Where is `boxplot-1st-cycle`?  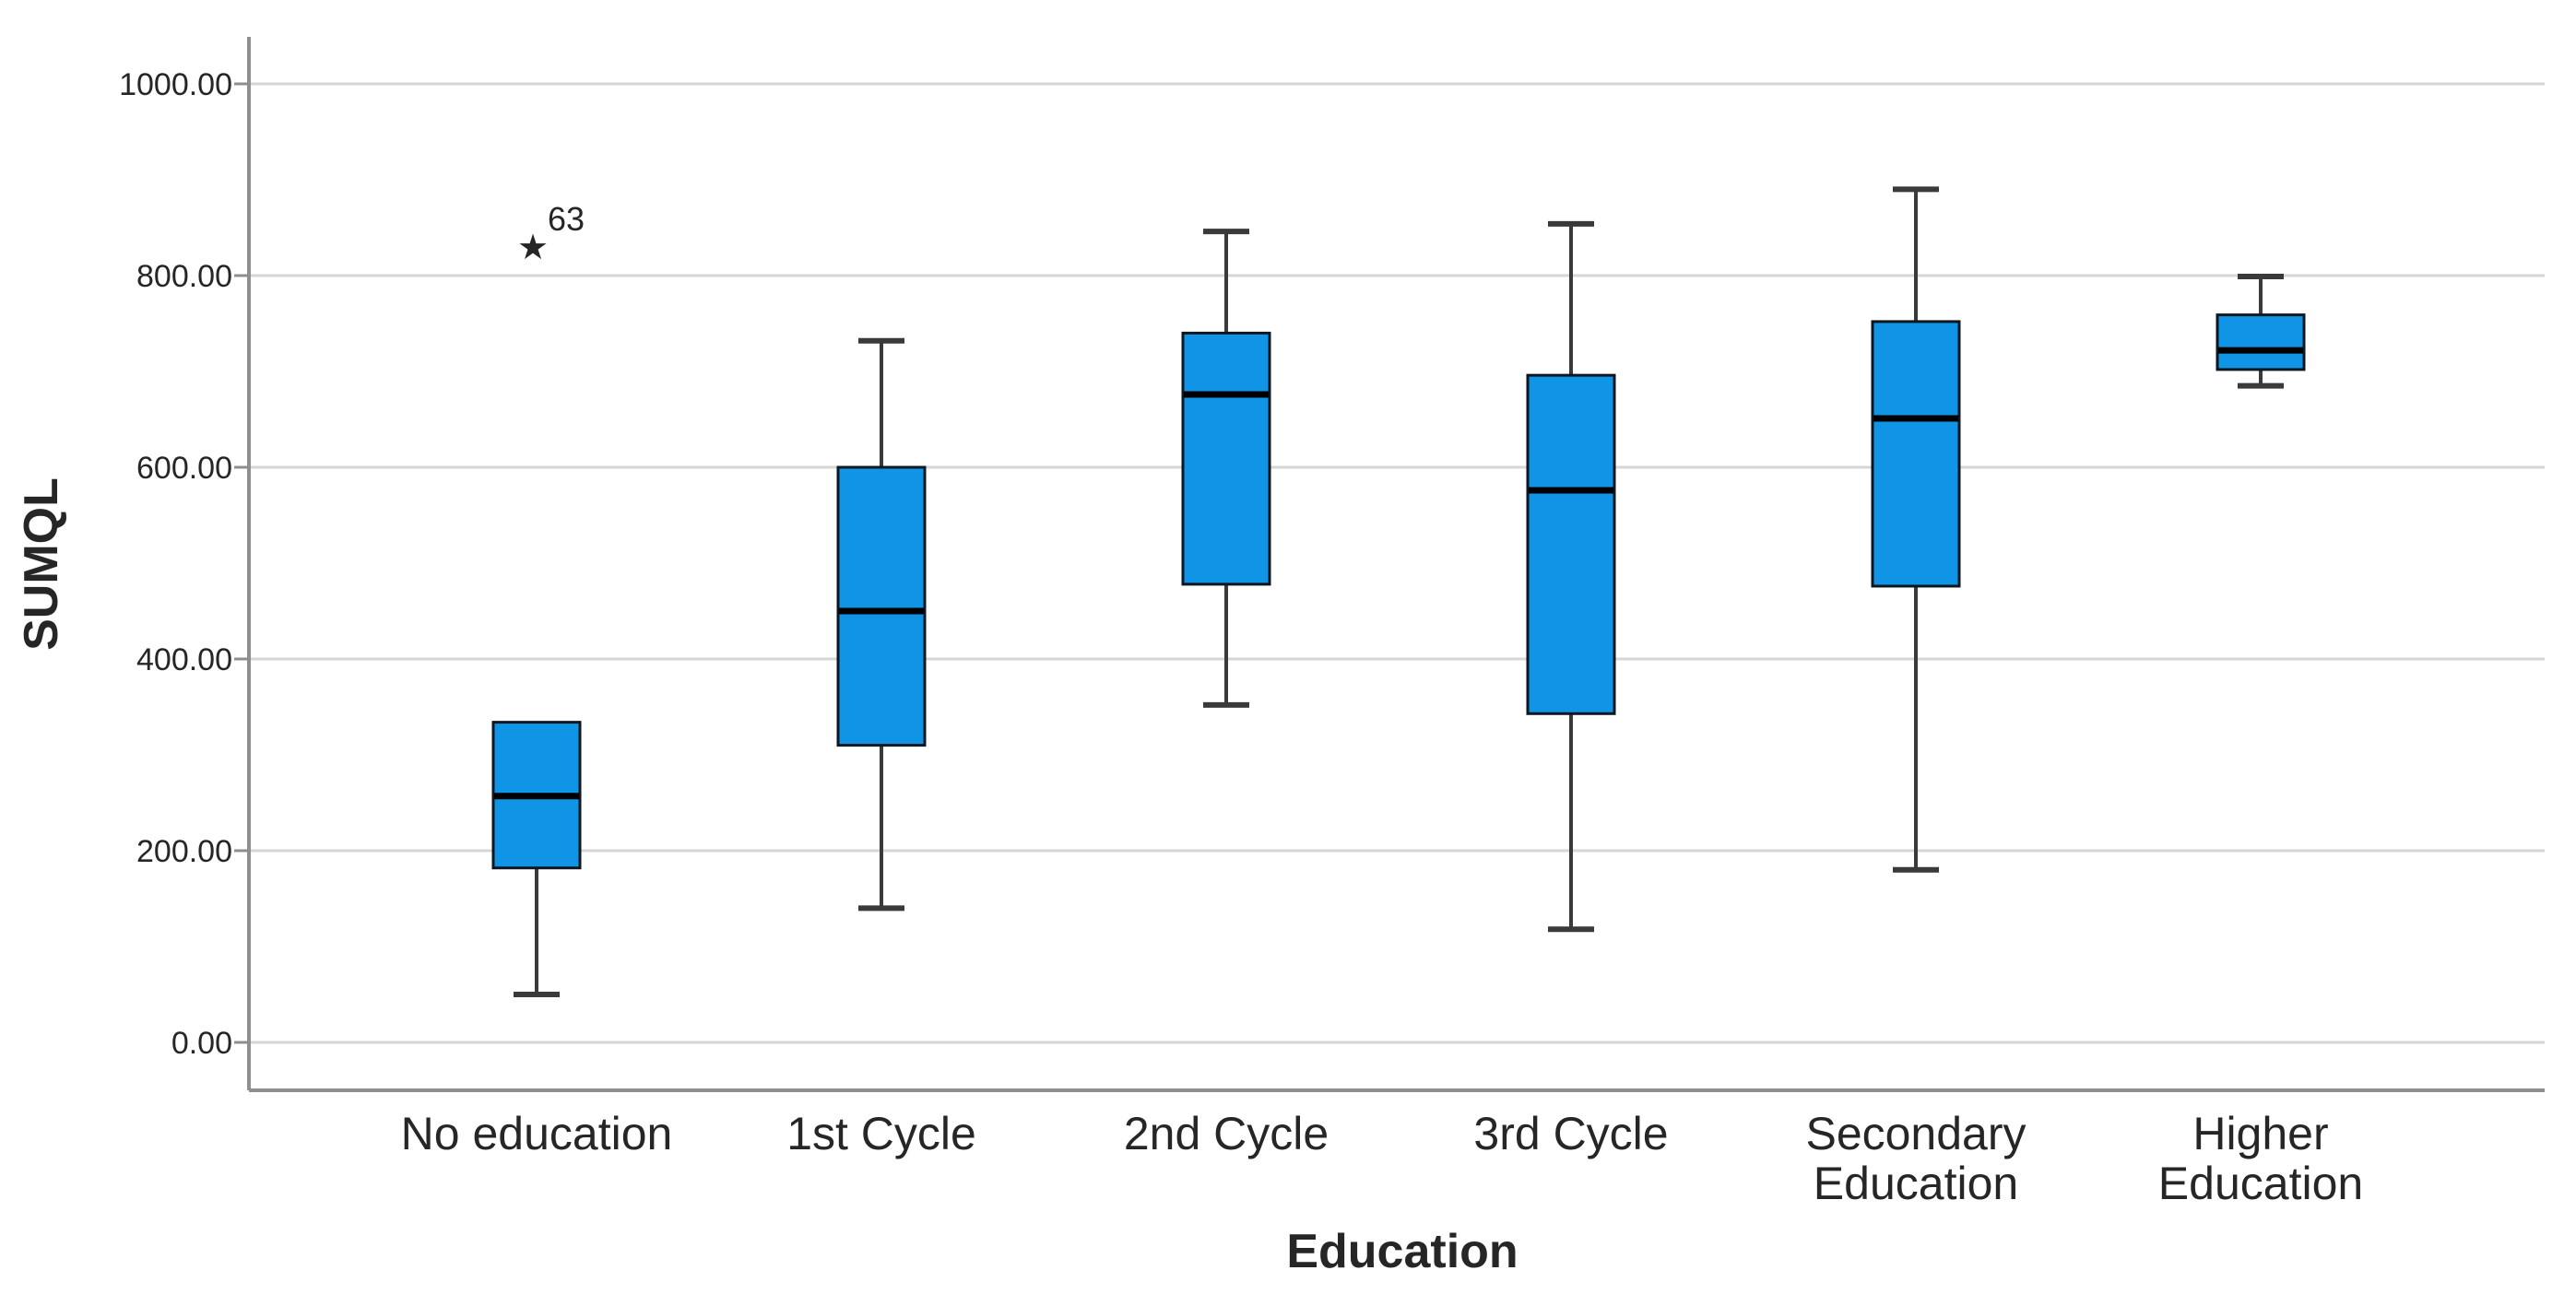 boxplot-1st-cycle is located at coordinates (881, 624).